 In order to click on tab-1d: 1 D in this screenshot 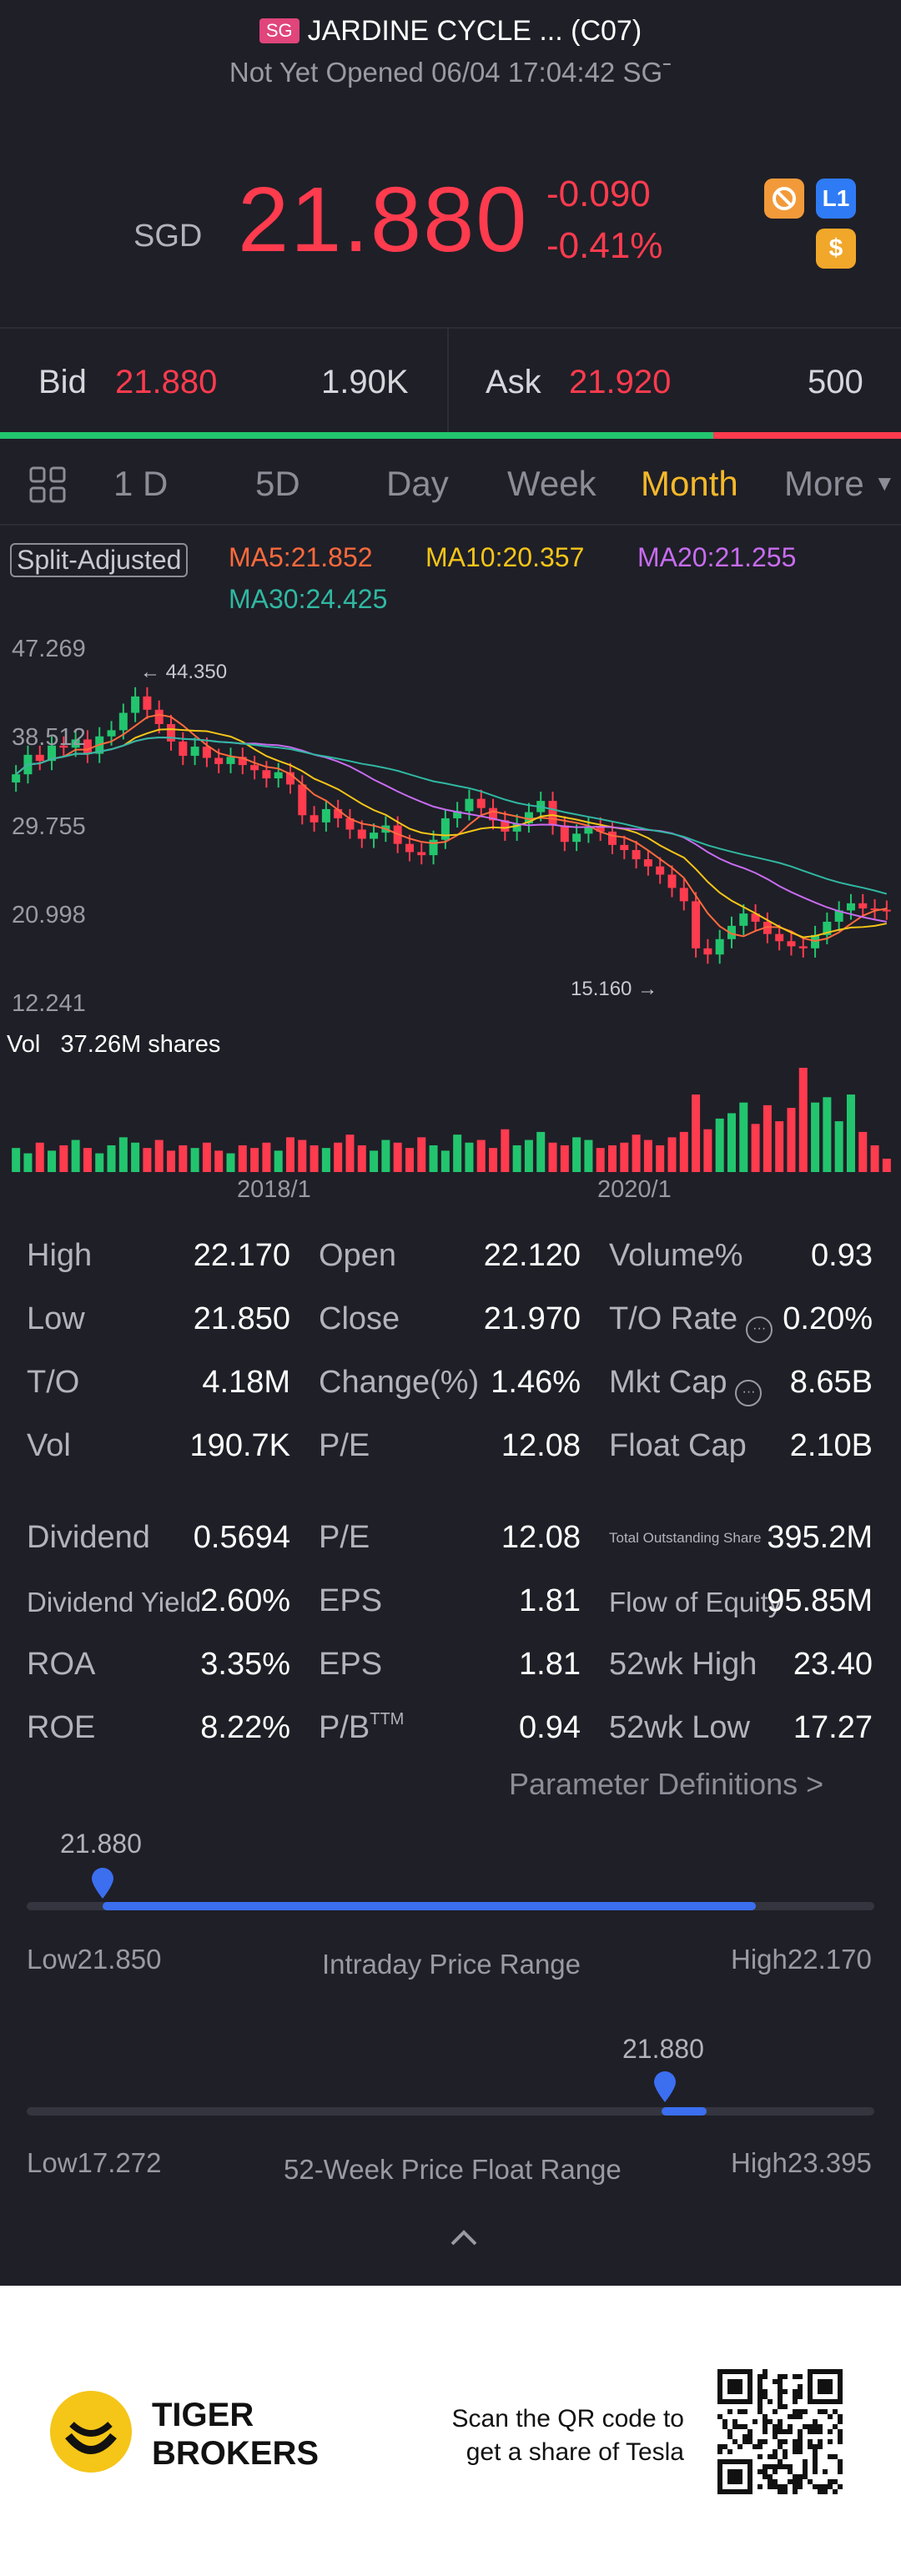, I will do `click(141, 483)`.